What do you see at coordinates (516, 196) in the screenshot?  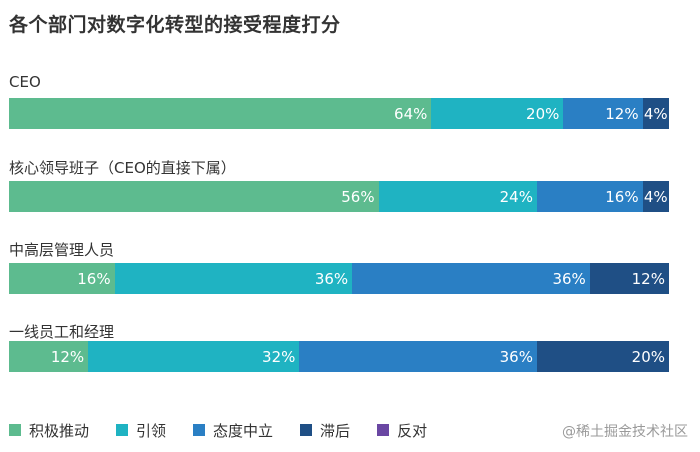 I see `data-label: 24%` at bounding box center [516, 196].